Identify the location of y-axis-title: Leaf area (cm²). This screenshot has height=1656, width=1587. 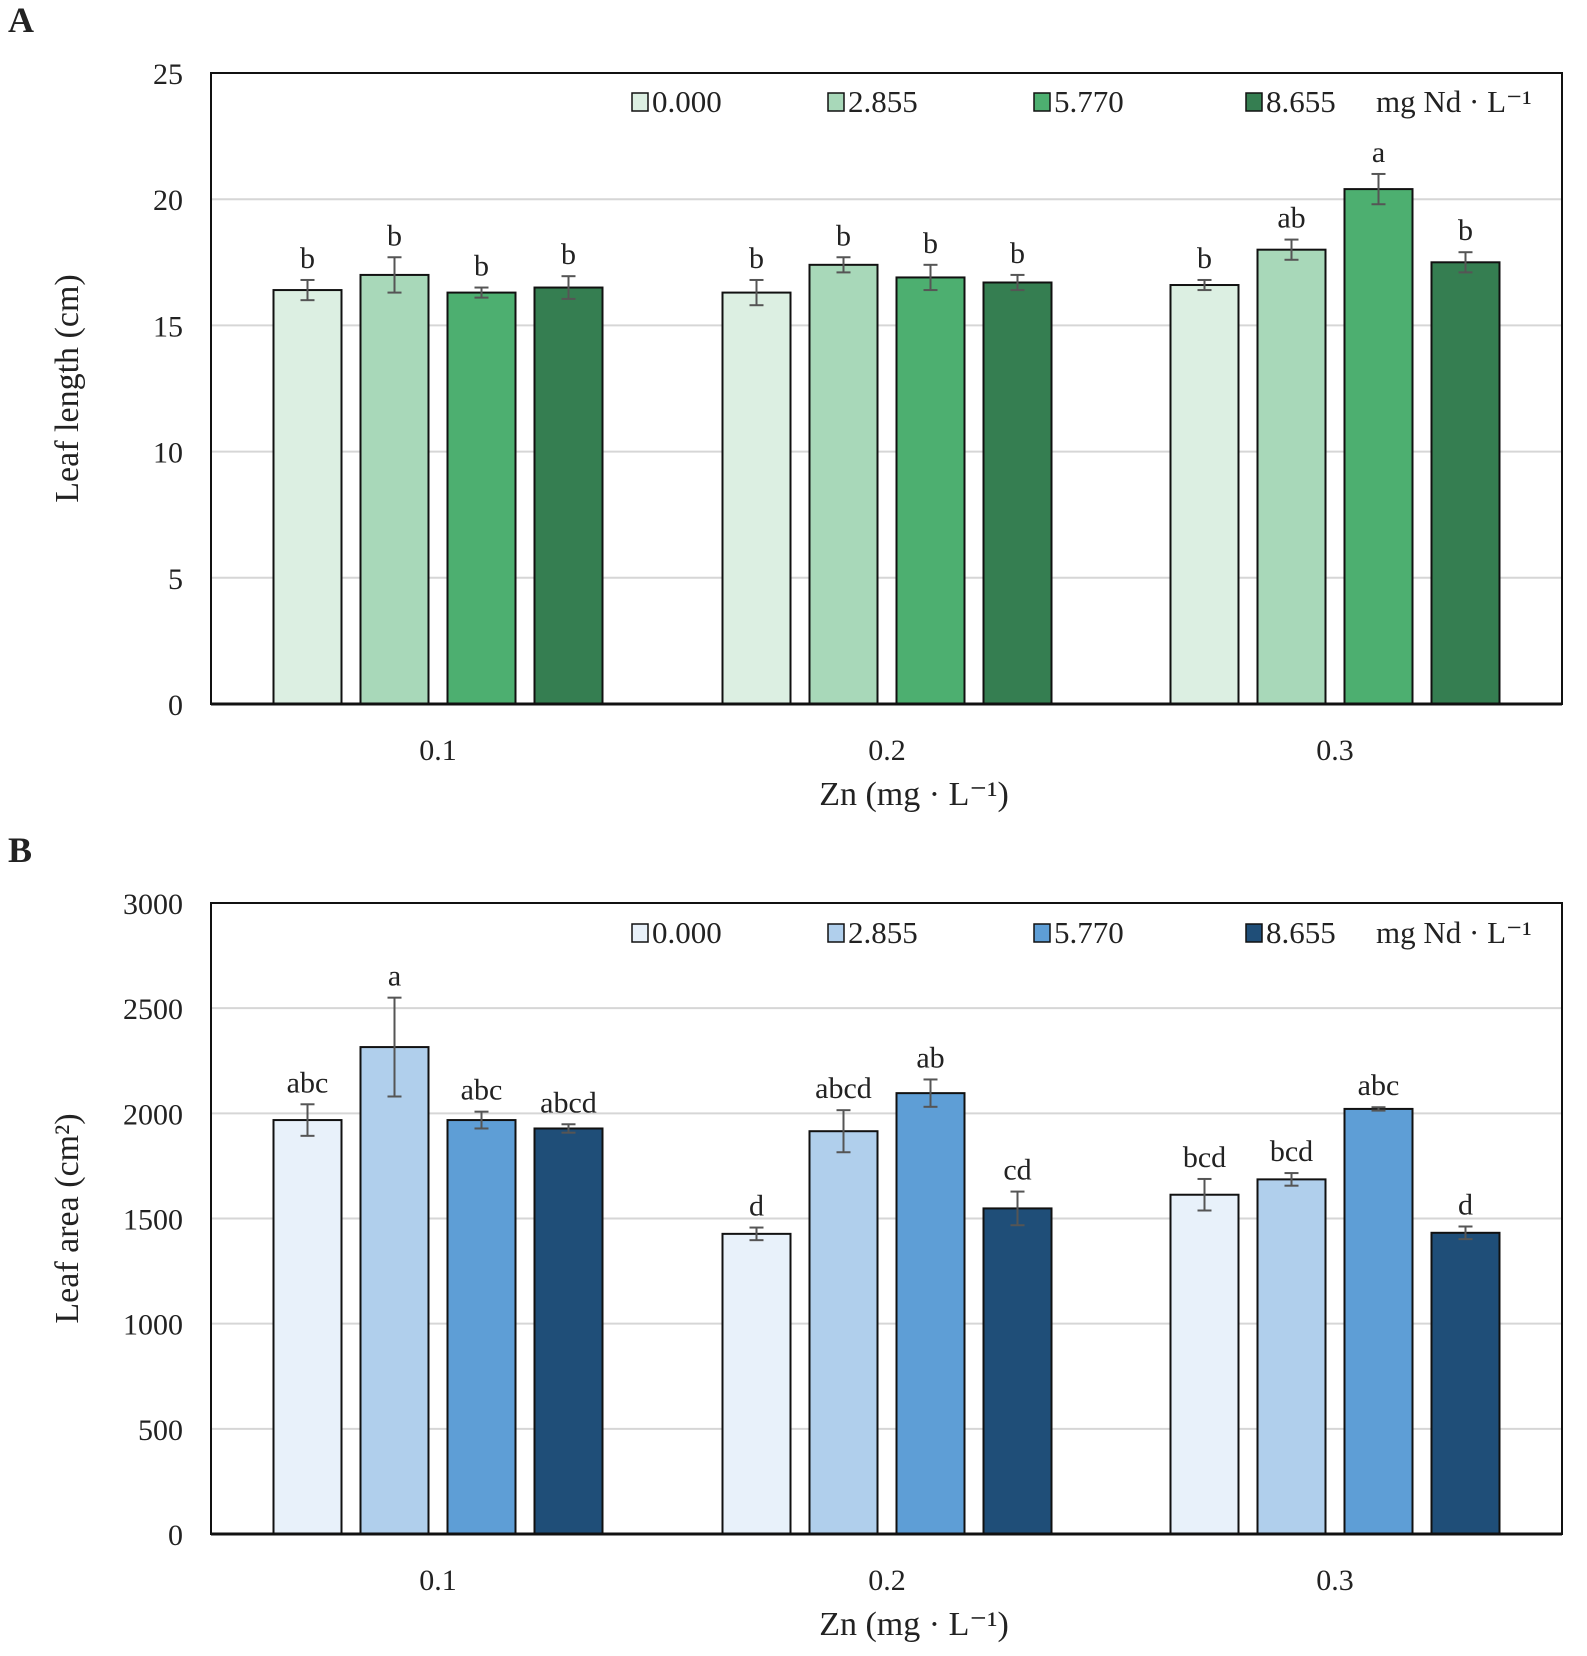
(67, 1218).